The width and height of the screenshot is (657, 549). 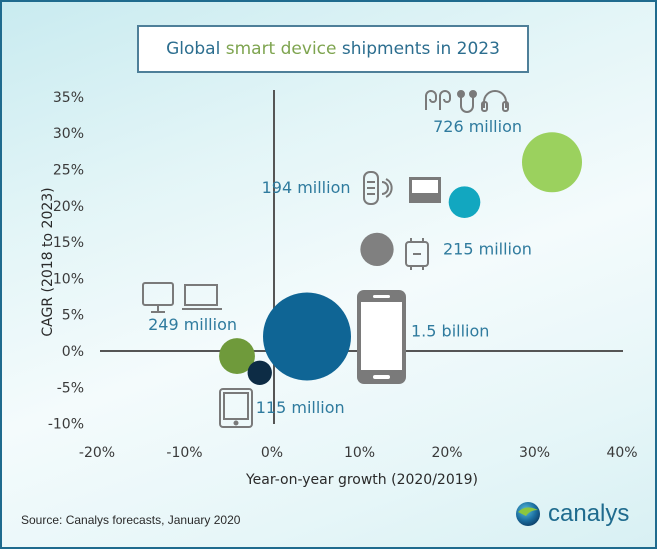 I want to click on x-tick-label: 30%, so click(x=534, y=453).